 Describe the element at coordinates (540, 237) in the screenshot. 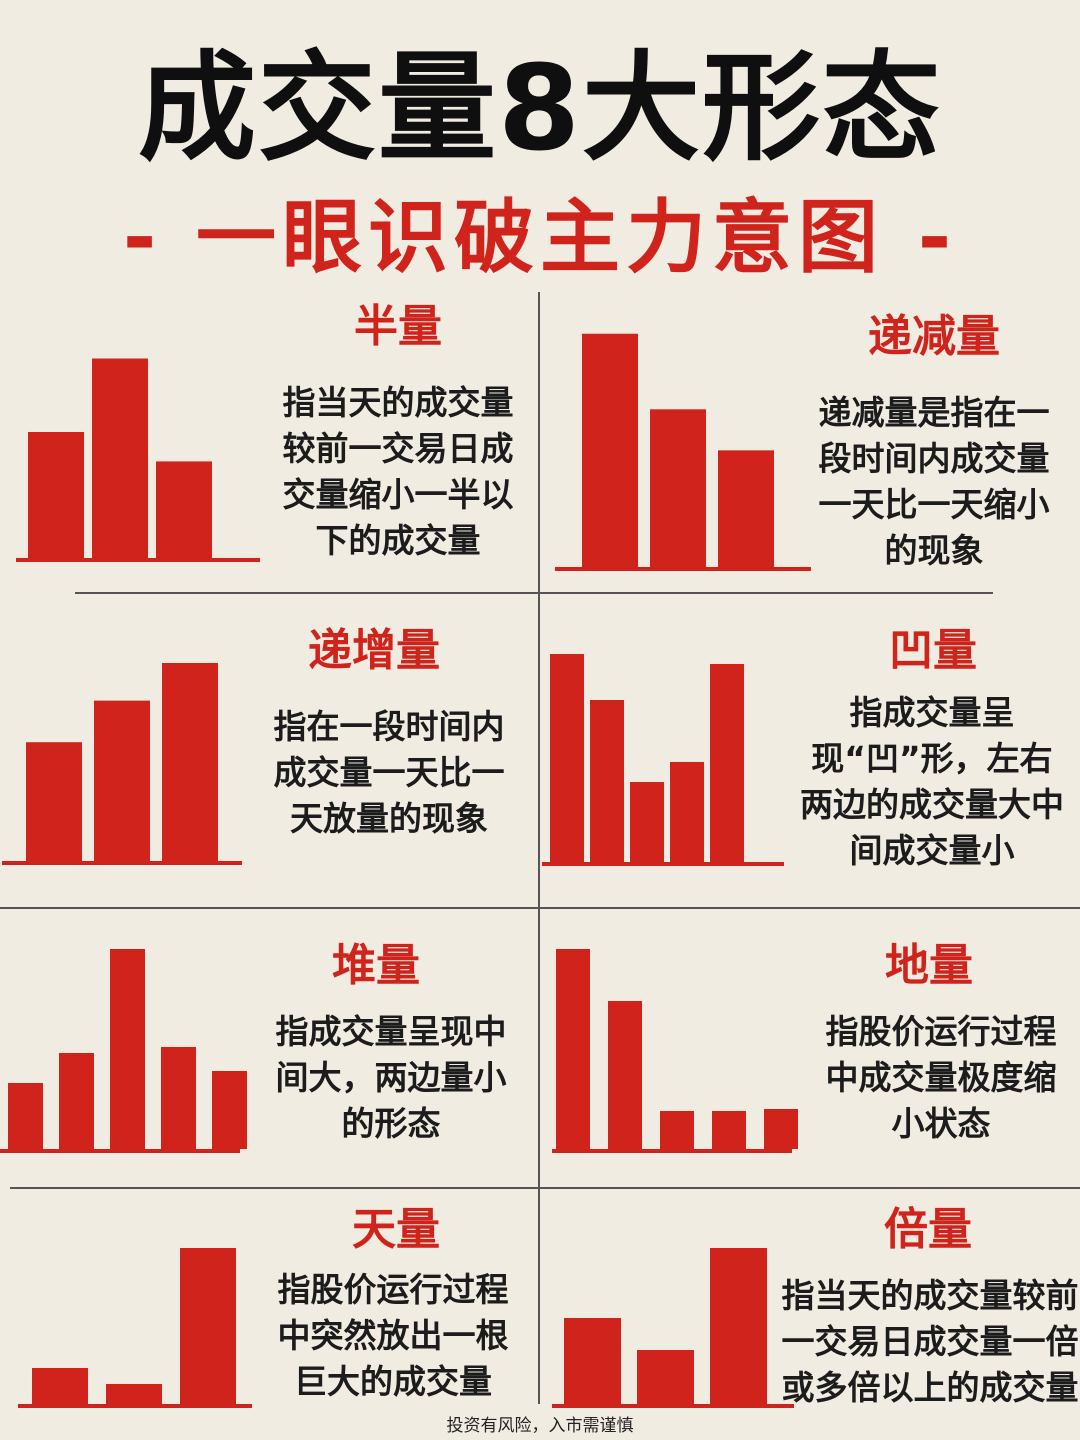

I see `page-subtitle: - 一眼识破主力意图 -` at that location.